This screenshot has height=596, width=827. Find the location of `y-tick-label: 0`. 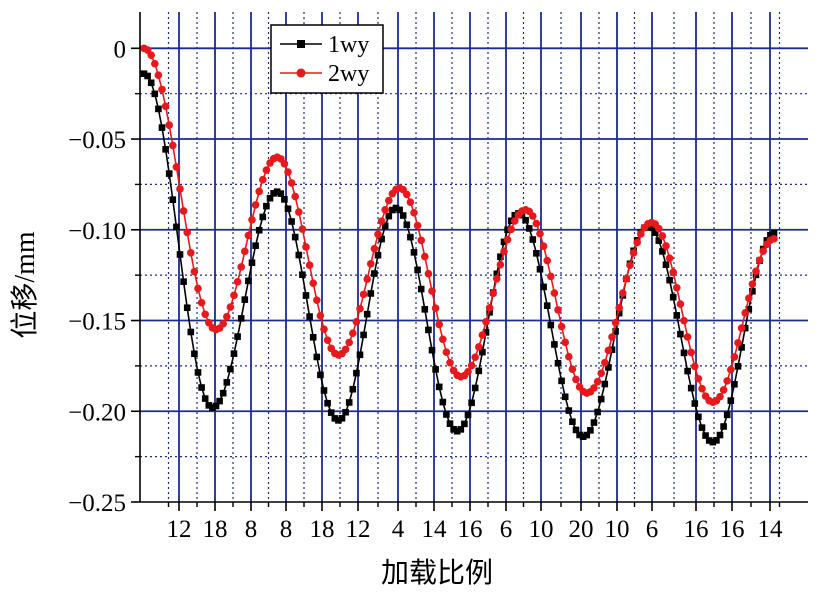

y-tick-label: 0 is located at coordinates (120, 49).